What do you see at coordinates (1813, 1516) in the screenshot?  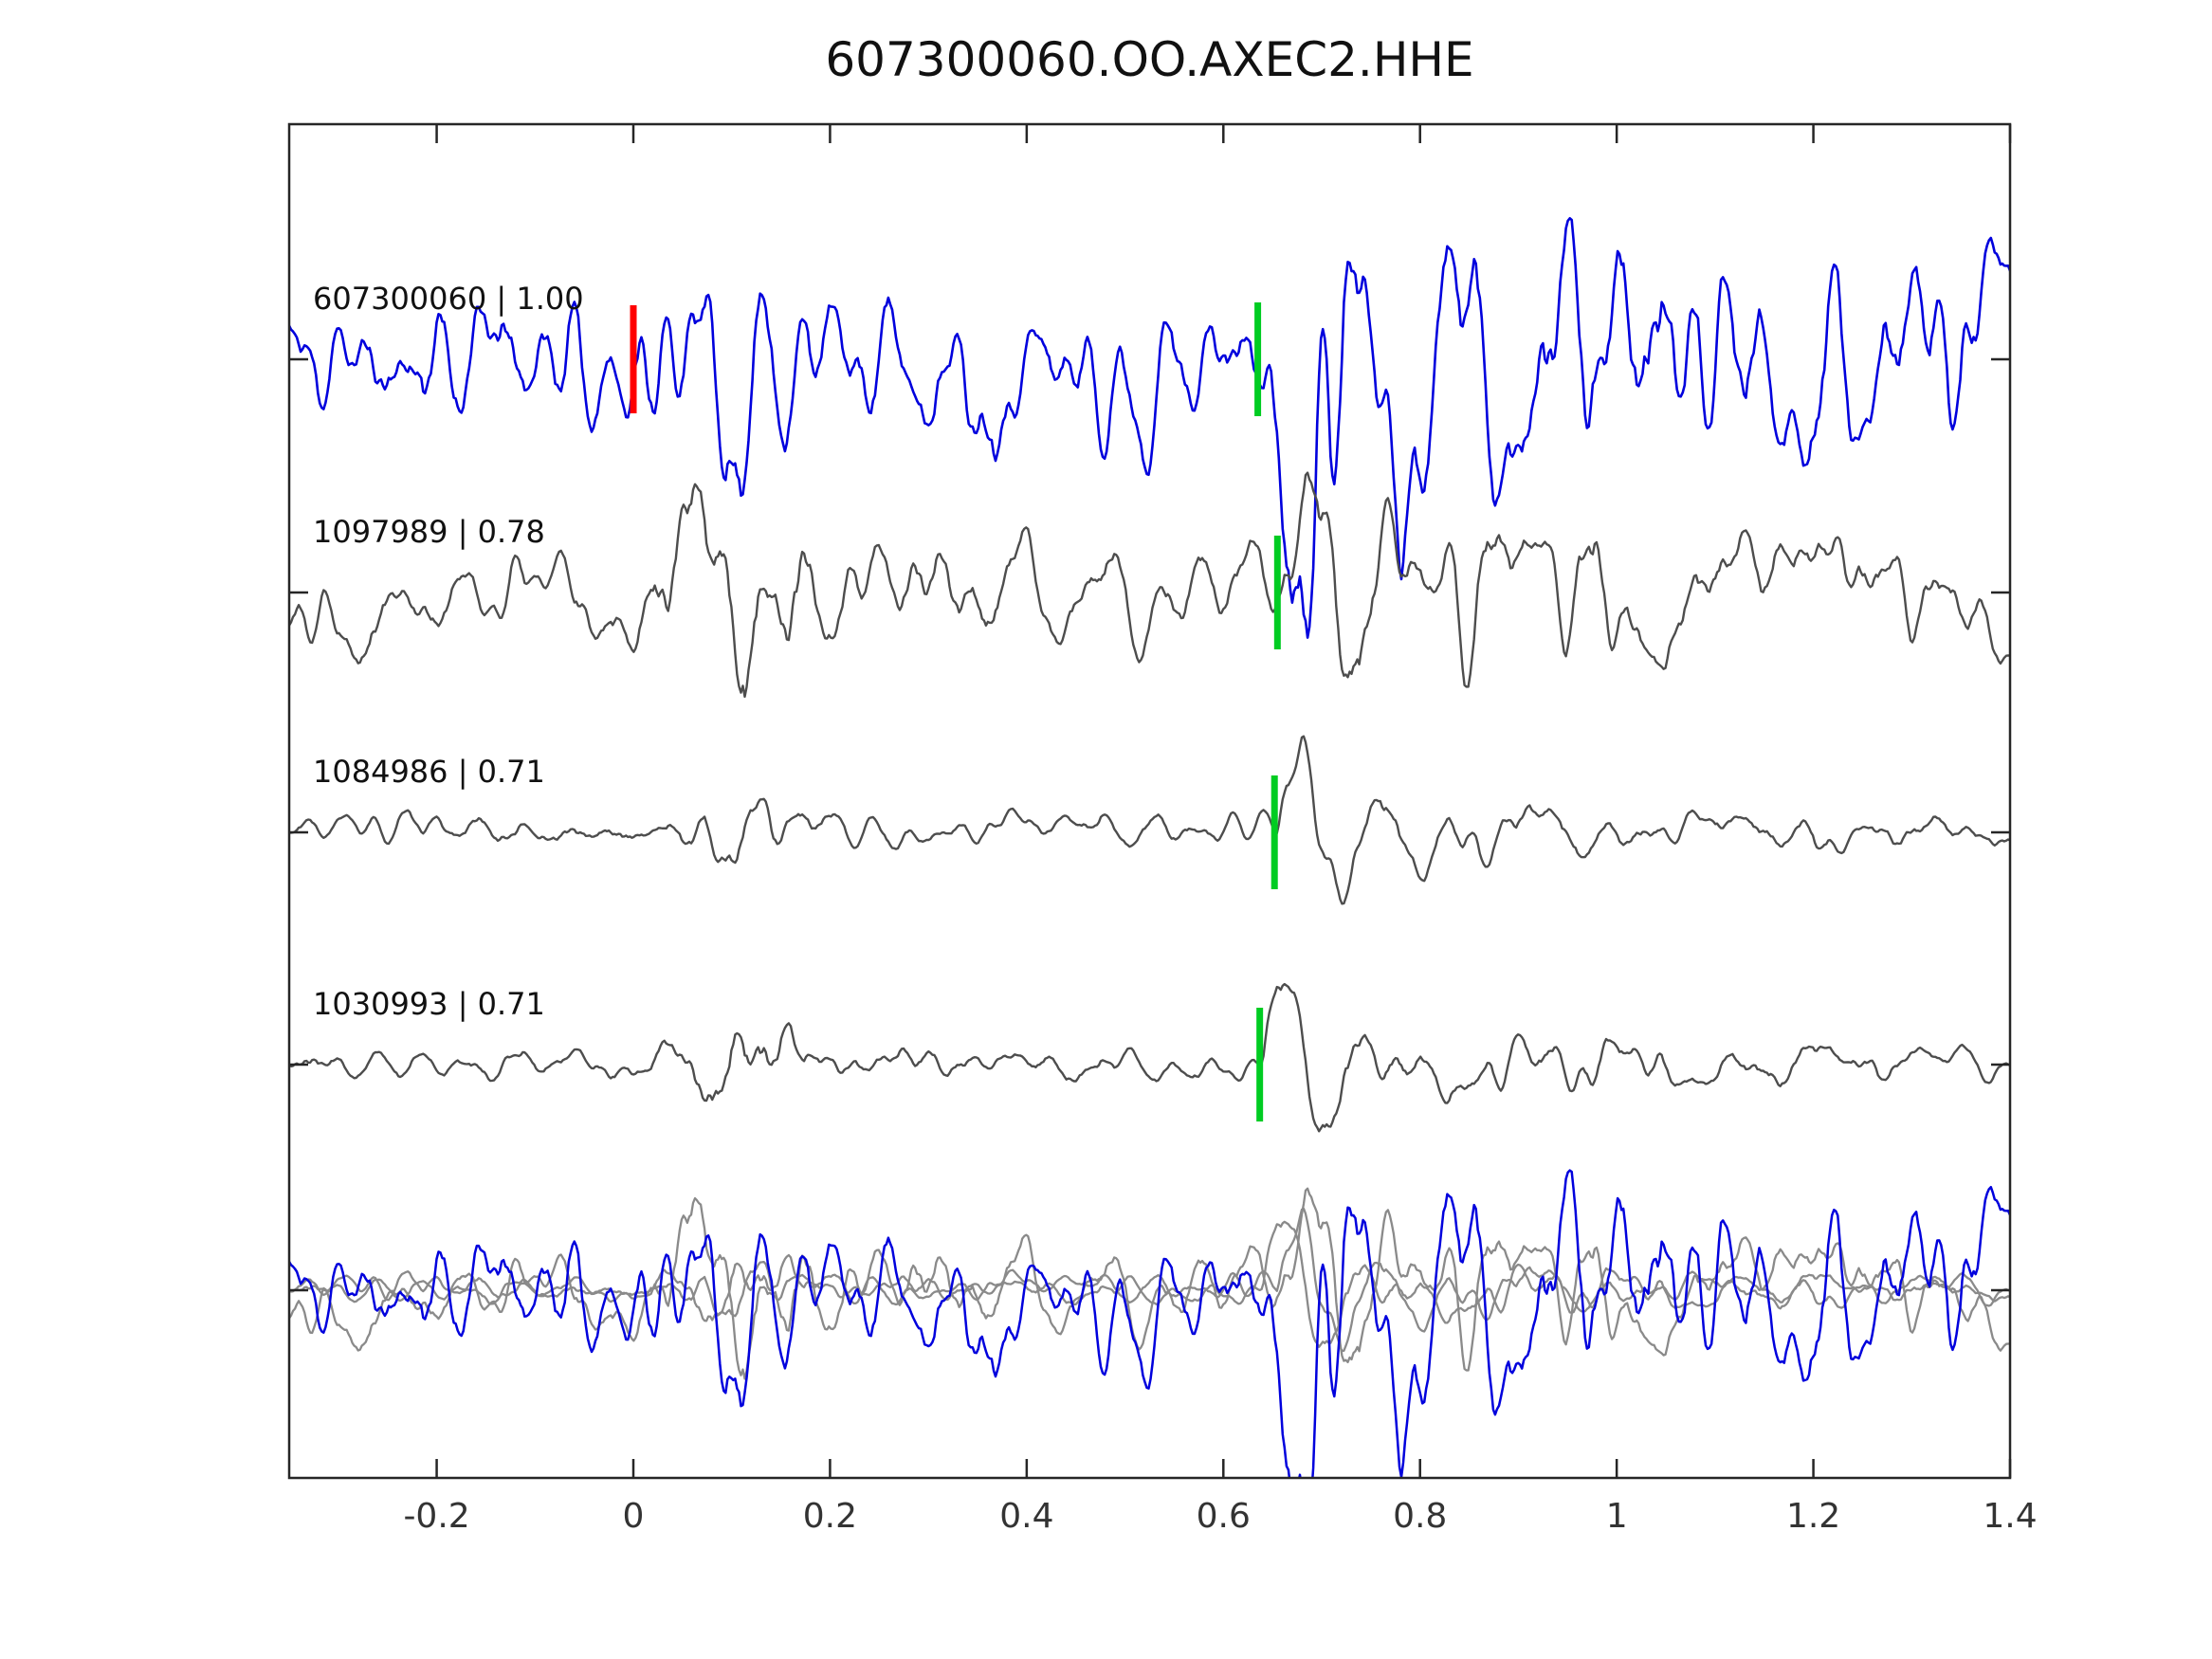 I see `x-tick-label: 1.2` at bounding box center [1813, 1516].